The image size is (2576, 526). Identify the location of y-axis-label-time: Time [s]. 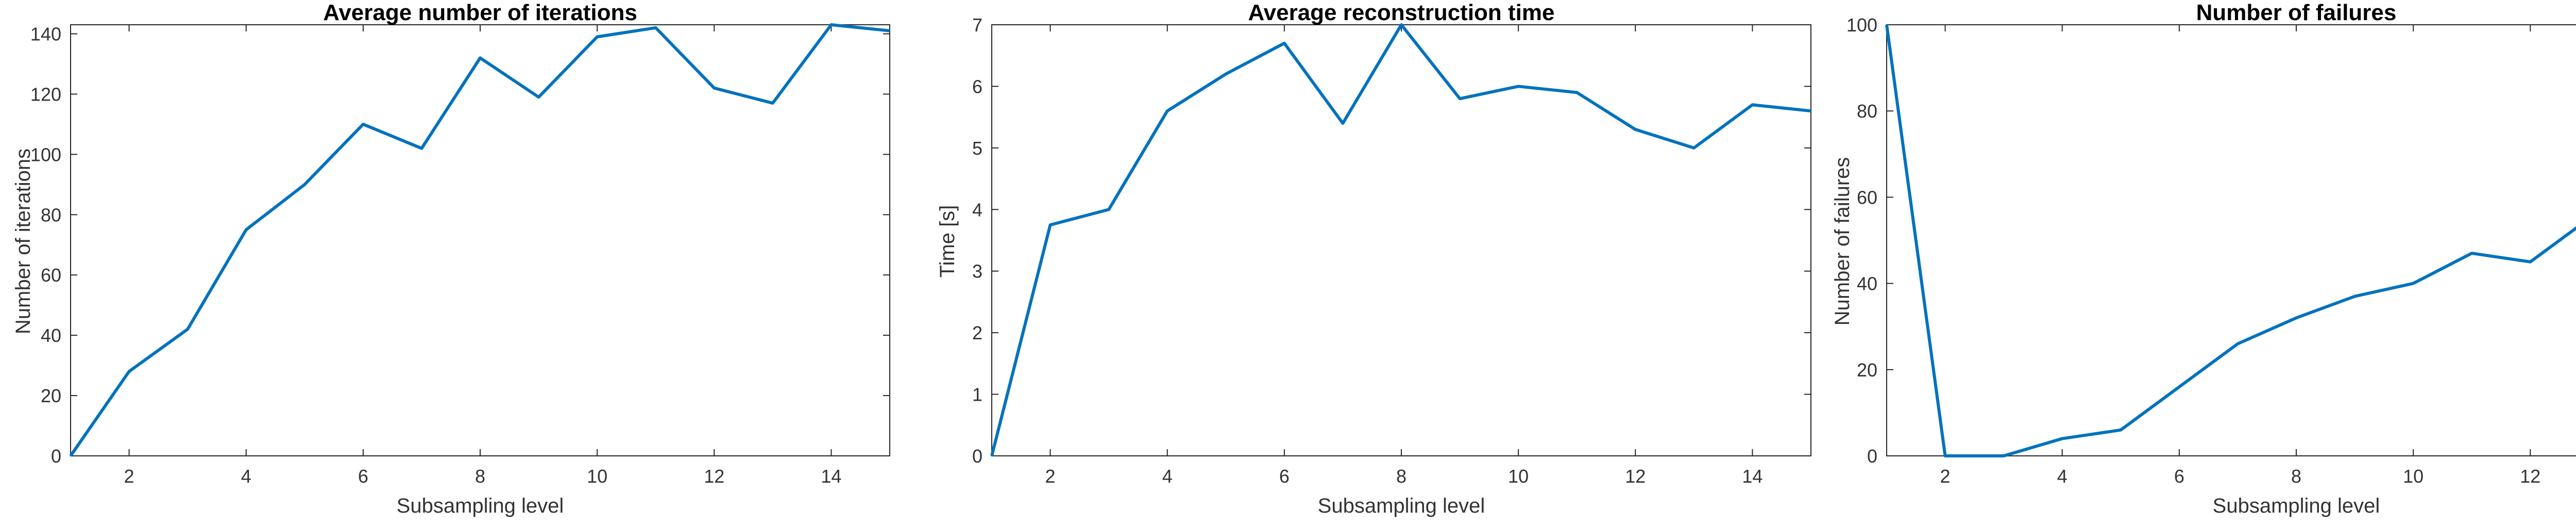
(947, 242).